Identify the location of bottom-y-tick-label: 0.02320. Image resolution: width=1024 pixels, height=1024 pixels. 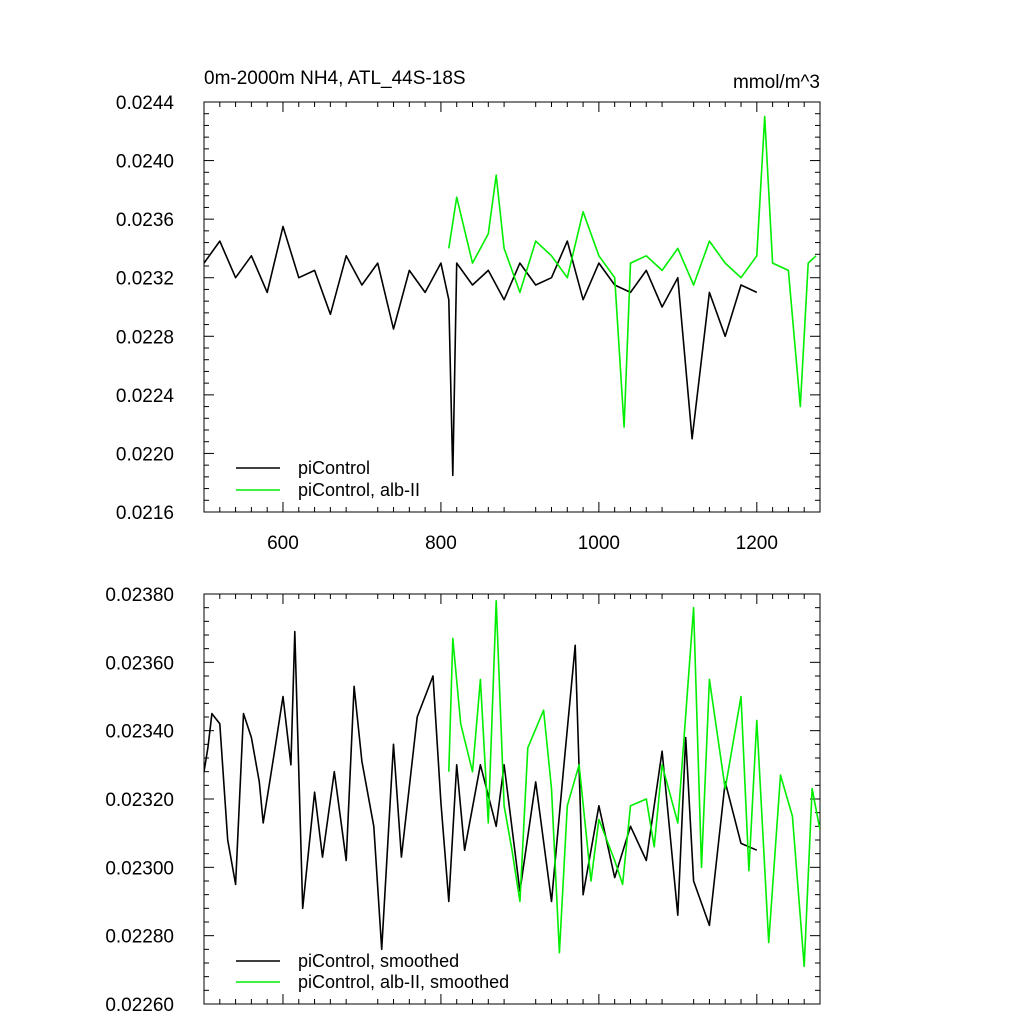
(139, 800).